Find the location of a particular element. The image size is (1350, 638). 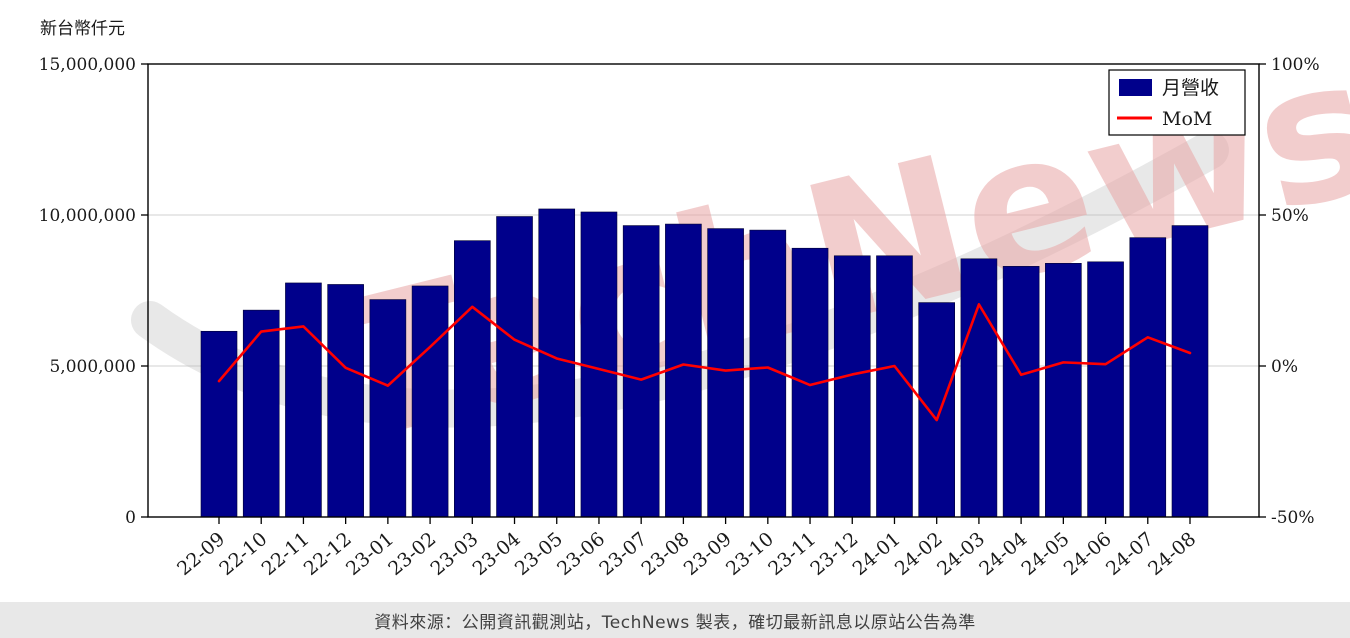

source-footer-text: 資料來源：公開資訊觀測站，TechNews 製表，確切最新訊息以原站公告為準 is located at coordinates (675, 622).